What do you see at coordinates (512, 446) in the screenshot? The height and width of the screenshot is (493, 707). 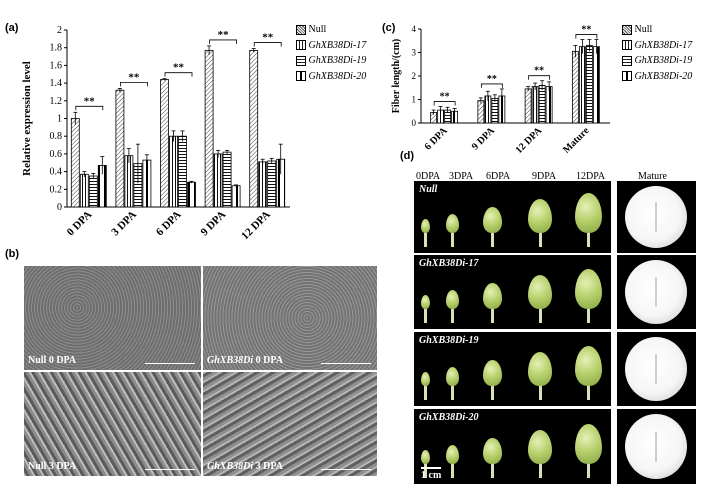 I see `boll-photo-row: GhXB38Di-20` at bounding box center [512, 446].